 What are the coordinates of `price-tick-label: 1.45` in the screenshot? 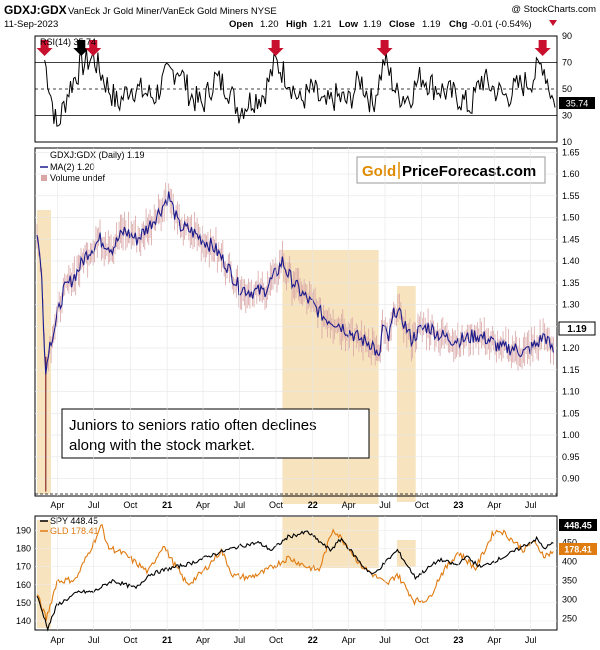 It's located at (571, 239).